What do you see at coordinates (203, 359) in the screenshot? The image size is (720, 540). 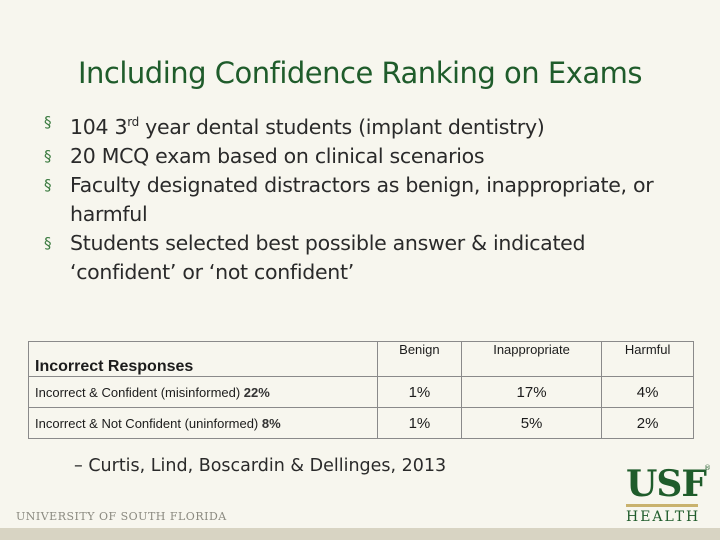 I see `table-header-label: Incorrect Responses` at bounding box center [203, 359].